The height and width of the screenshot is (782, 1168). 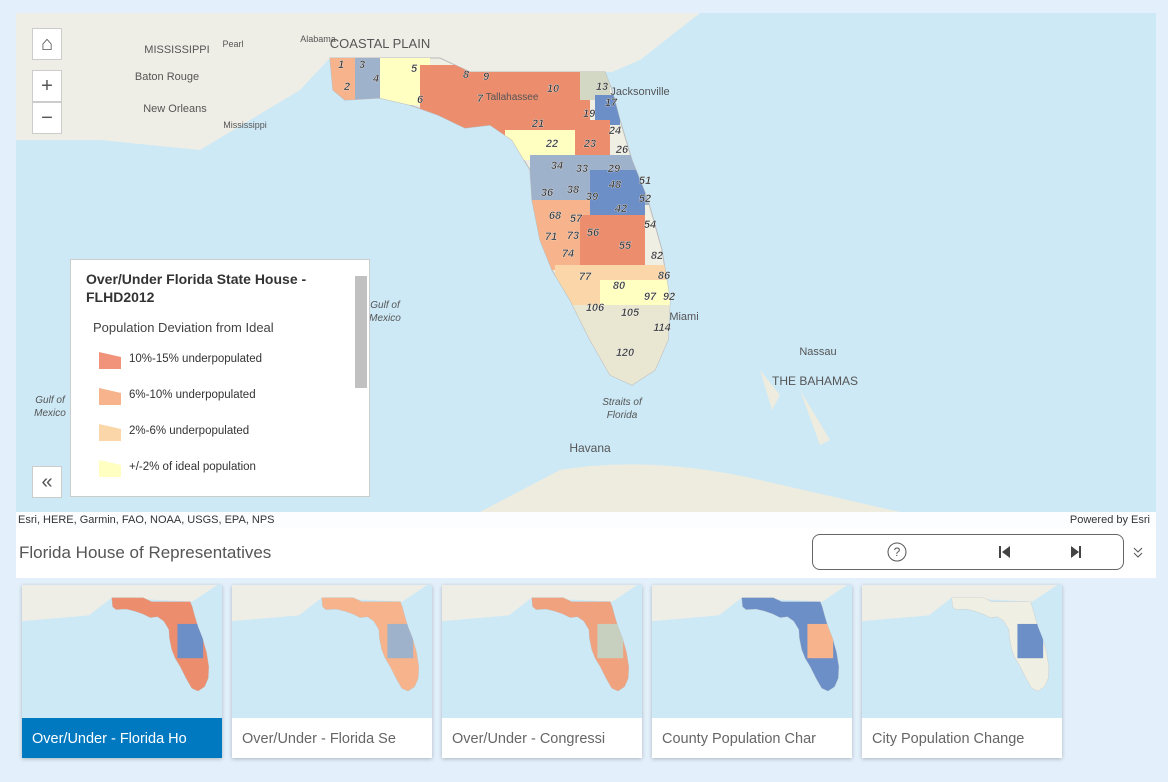 What do you see at coordinates (414, 69) in the screenshot?
I see `district-label: 5` at bounding box center [414, 69].